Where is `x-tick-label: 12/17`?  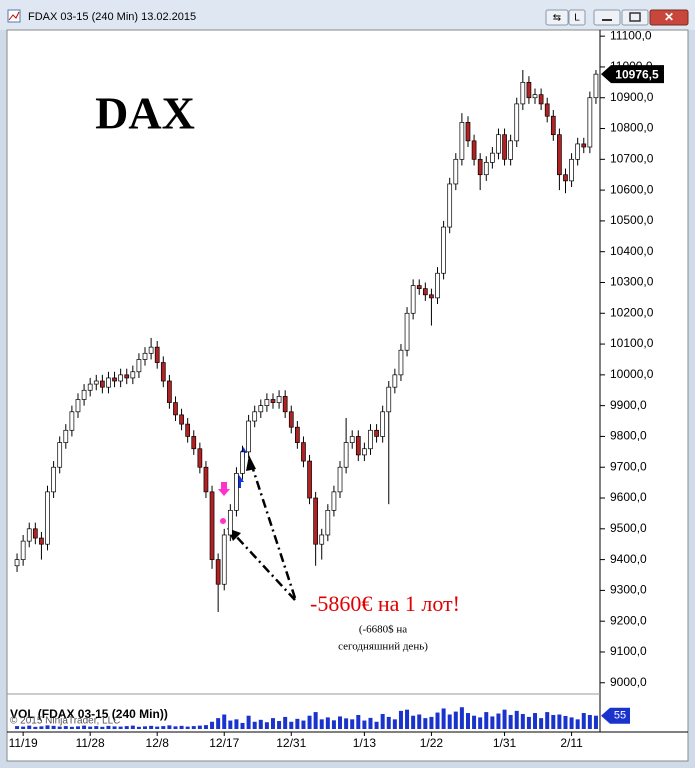 x-tick-label: 12/17 is located at coordinates (224, 743).